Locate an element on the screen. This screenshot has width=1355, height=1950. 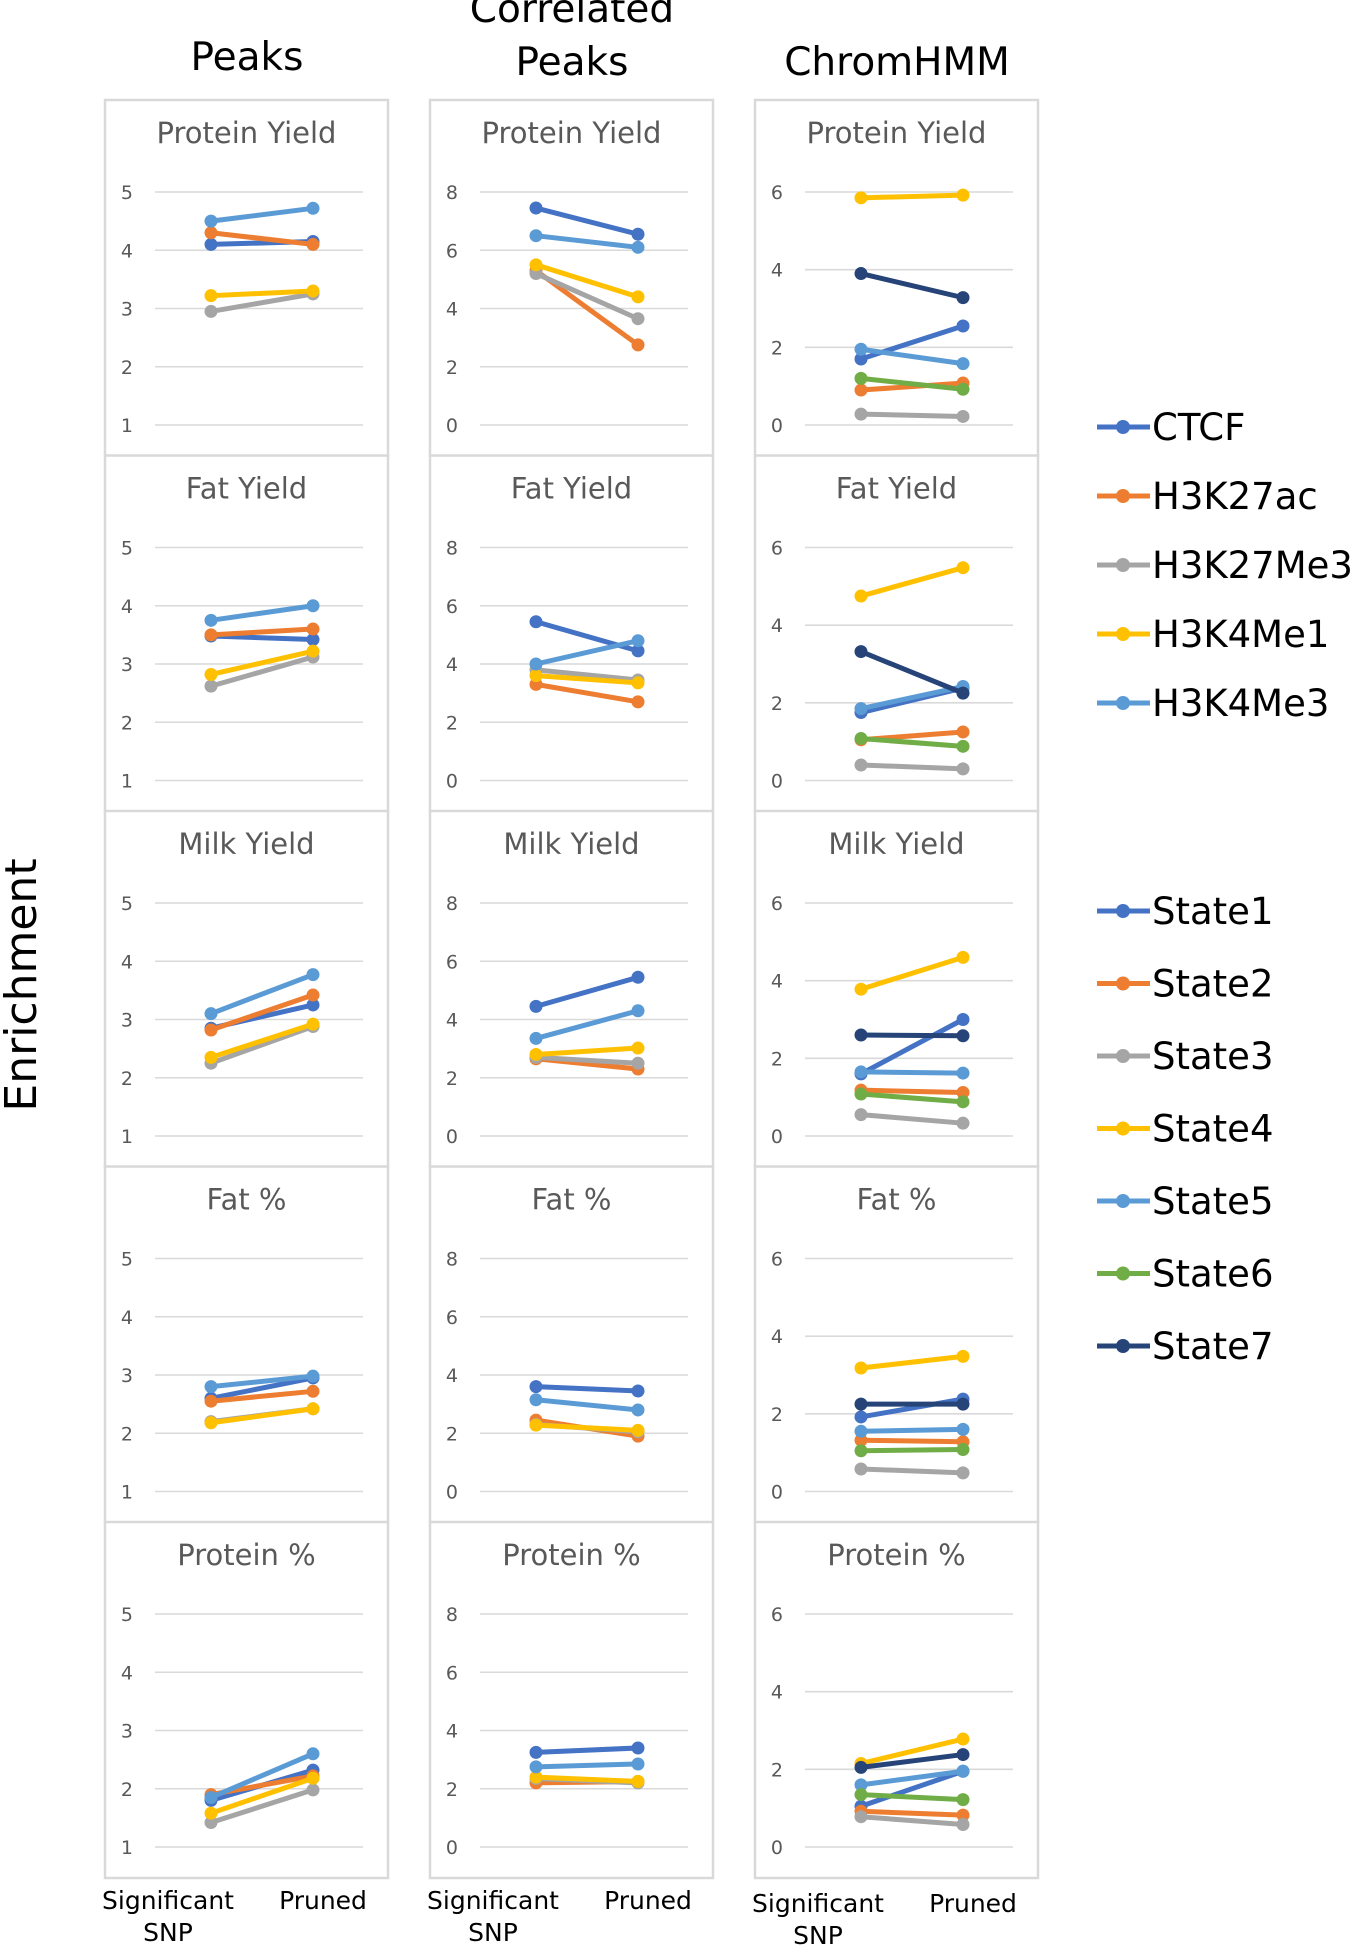
column-title: Peaks is located at coordinates (247, 57).